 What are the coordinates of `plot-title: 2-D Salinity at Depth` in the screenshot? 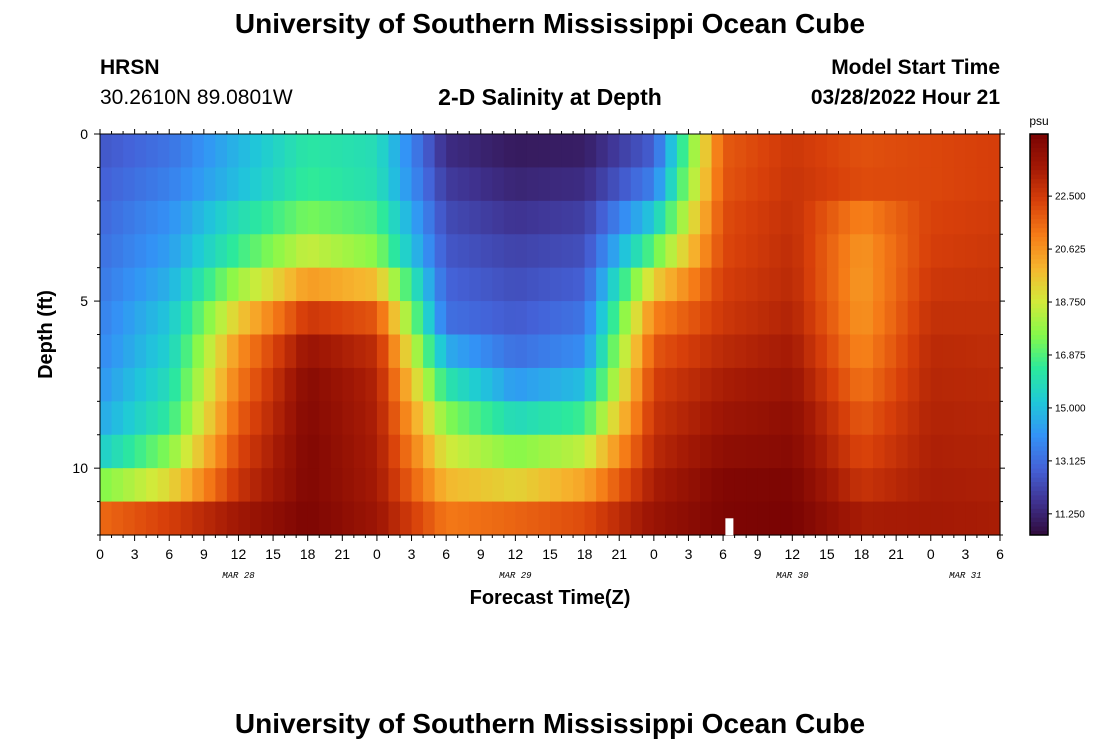 It's located at (550, 97).